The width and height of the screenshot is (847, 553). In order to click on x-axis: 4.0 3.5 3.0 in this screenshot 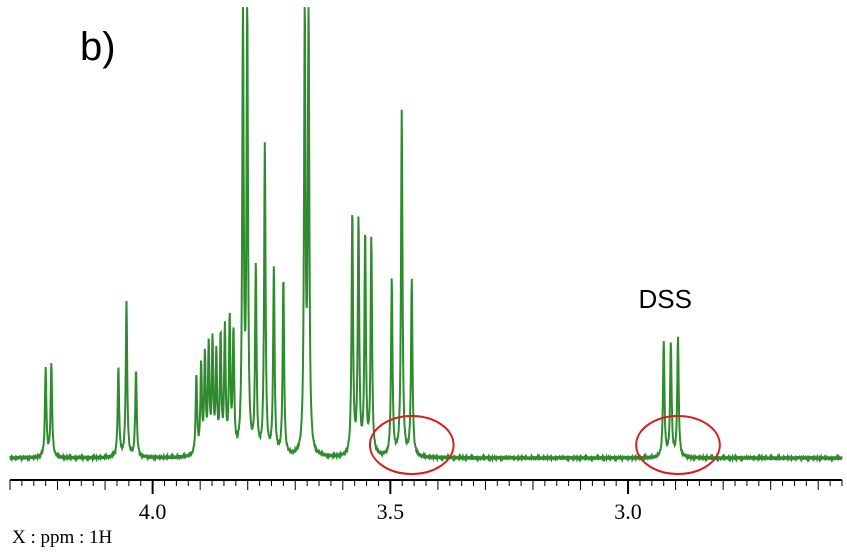, I will do `click(426, 501)`.